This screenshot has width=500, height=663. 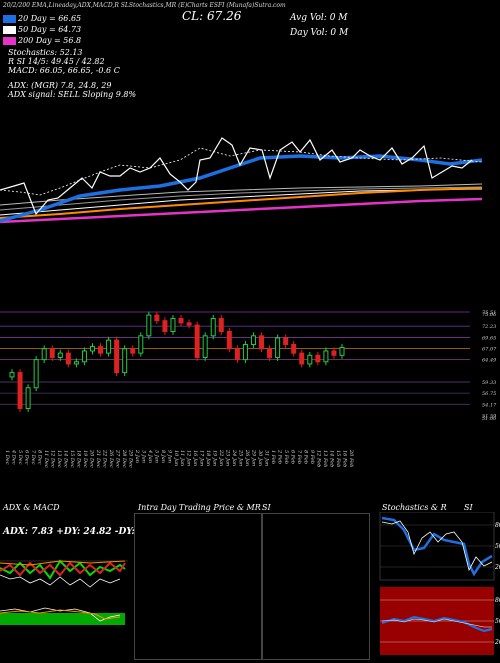 I want to click on price-tick-label: 75.06, so click(x=489, y=315).